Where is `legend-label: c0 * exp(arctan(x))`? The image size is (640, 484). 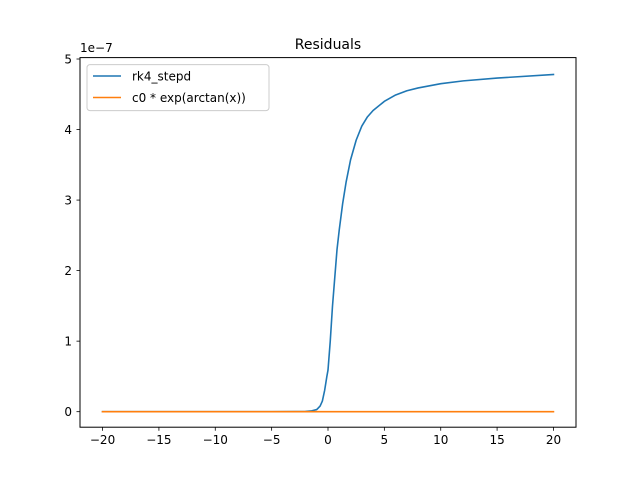 legend-label: c0 * exp(arctan(x)) is located at coordinates (189, 98).